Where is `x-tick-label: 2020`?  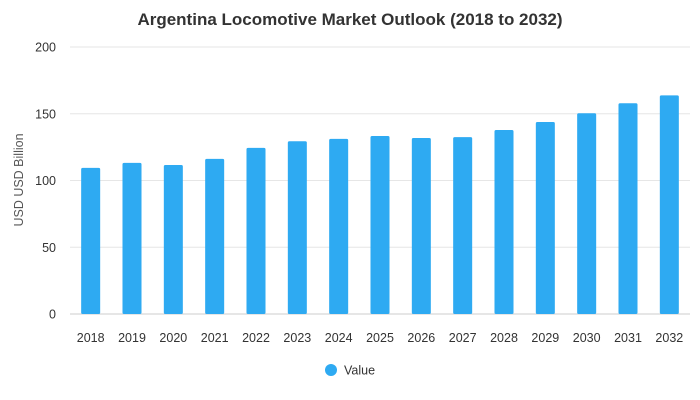 x-tick-label: 2020 is located at coordinates (173, 338).